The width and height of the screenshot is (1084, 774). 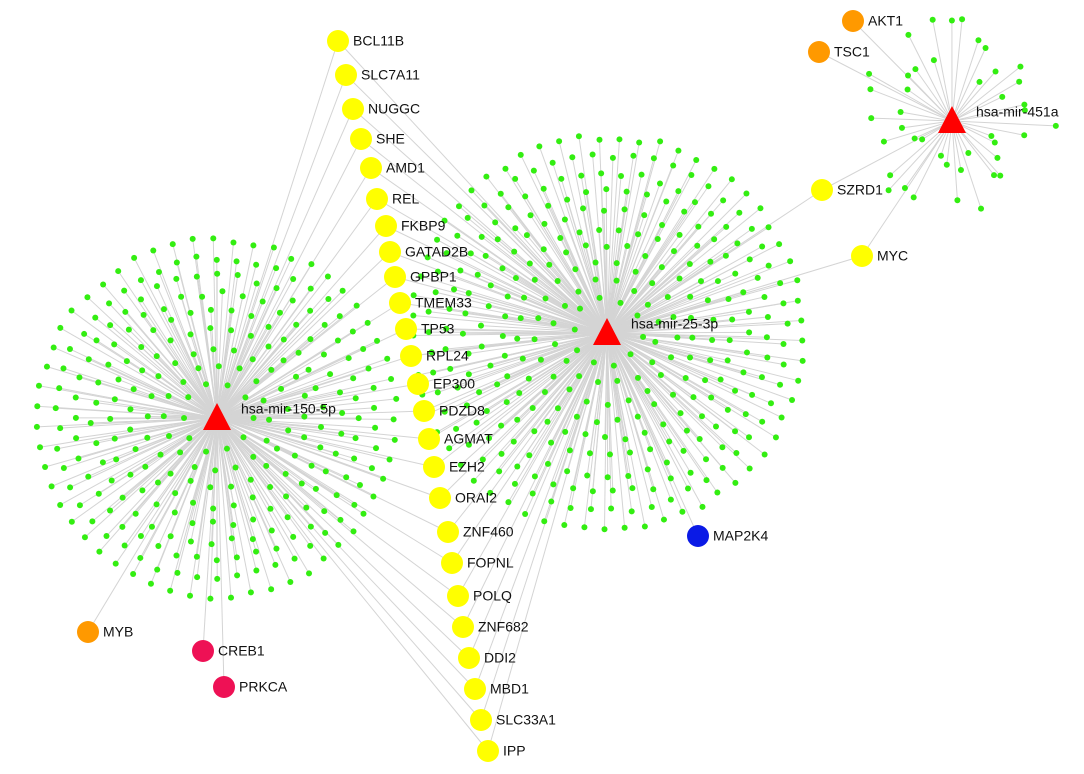 I want to click on gene-label: FOPNL, so click(x=490, y=563).